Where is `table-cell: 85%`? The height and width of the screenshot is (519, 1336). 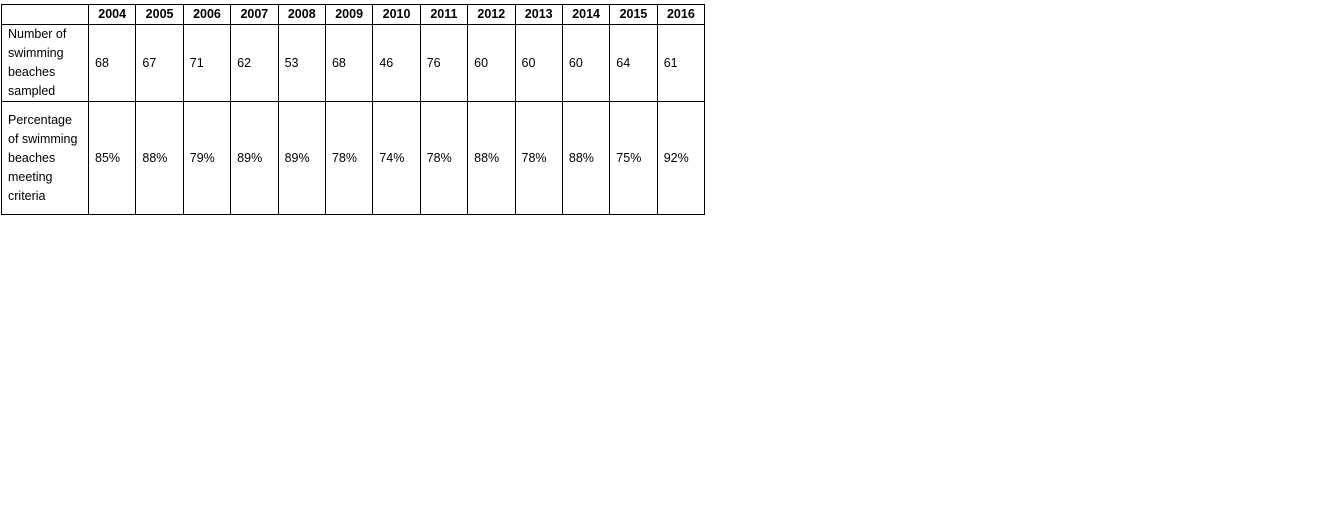
table-cell: 85% is located at coordinates (112, 158).